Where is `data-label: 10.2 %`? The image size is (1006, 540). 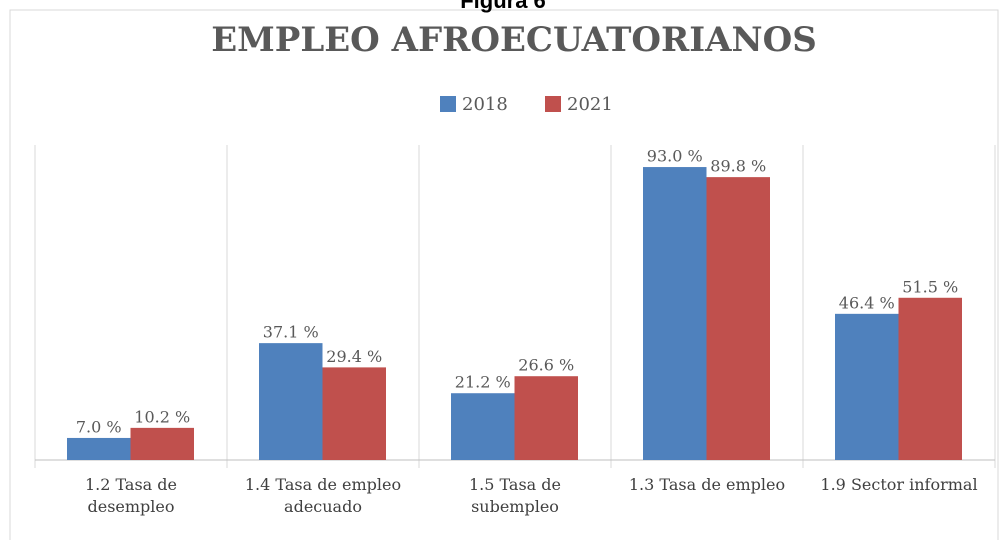
data-label: 10.2 % is located at coordinates (162, 416).